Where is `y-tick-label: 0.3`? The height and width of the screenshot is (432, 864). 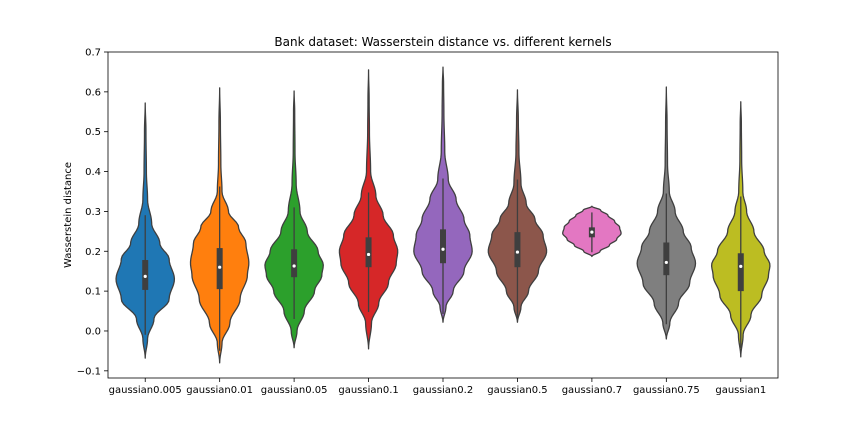
y-tick-label: 0.3 is located at coordinates (93, 212).